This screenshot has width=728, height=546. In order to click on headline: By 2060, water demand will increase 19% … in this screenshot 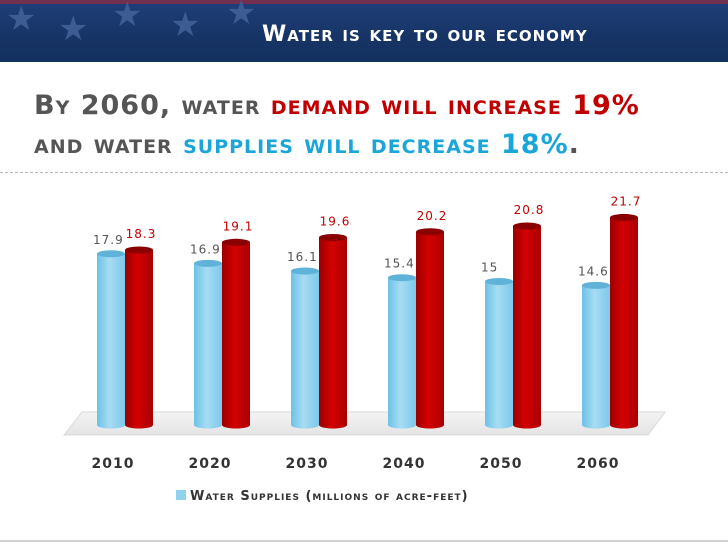, I will do `click(344, 125)`.